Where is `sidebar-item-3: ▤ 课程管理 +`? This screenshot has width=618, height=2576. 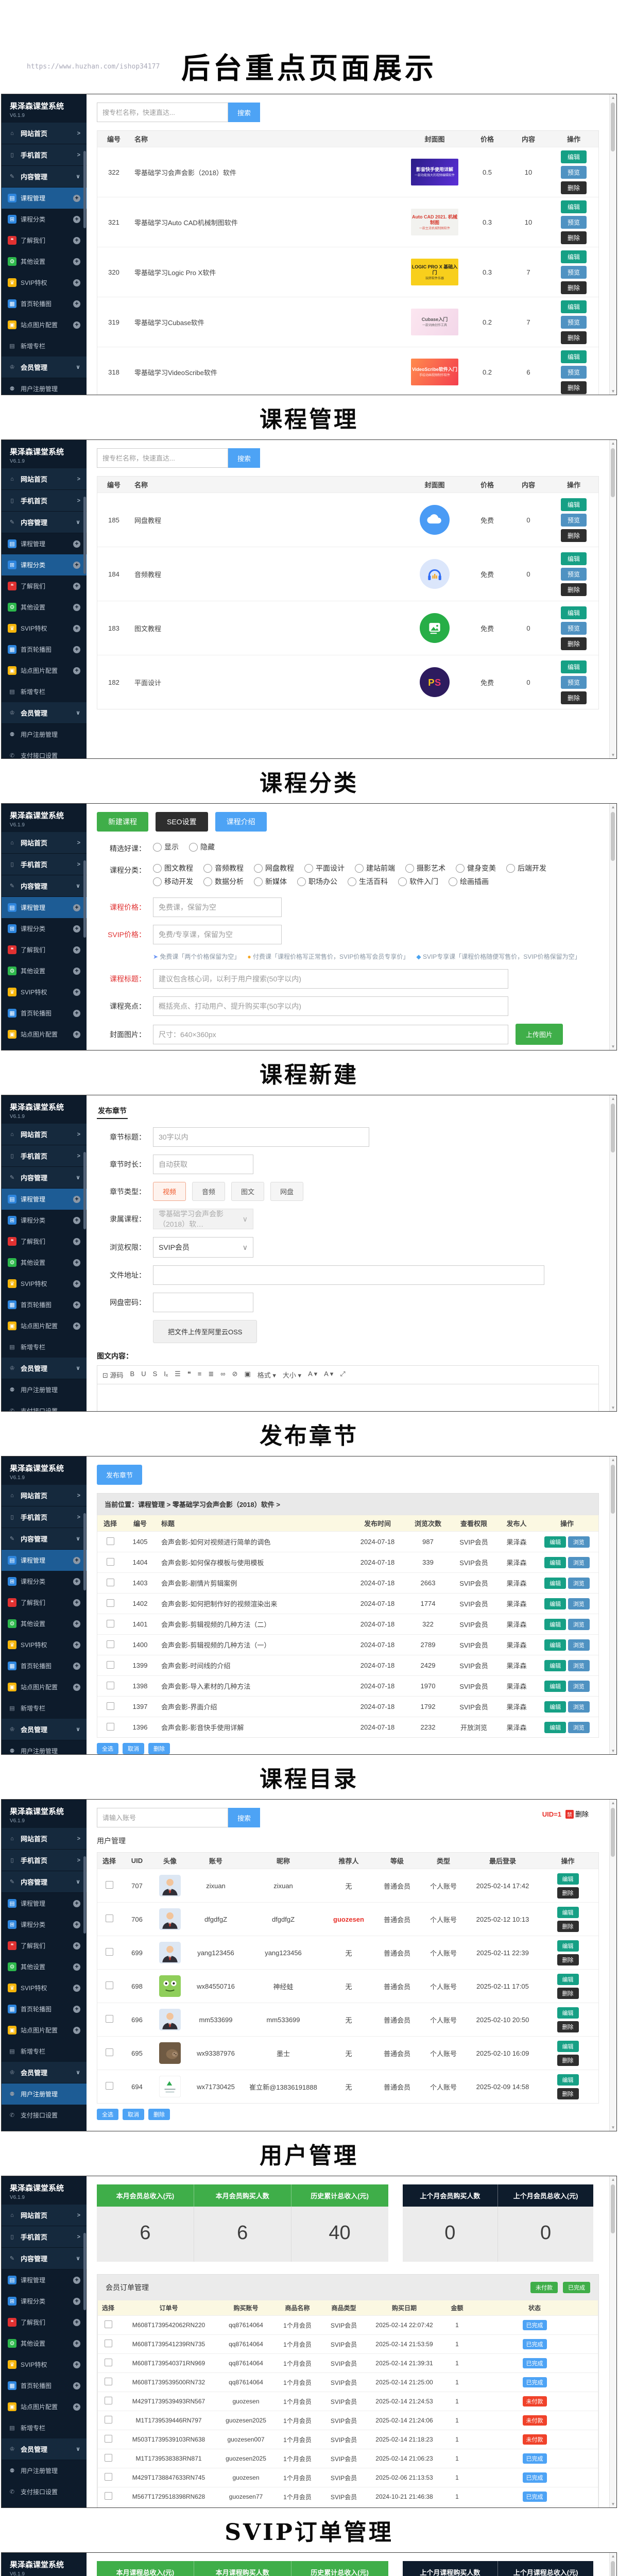 sidebar-item-3: ▤ 课程管理 + is located at coordinates (44, 1903).